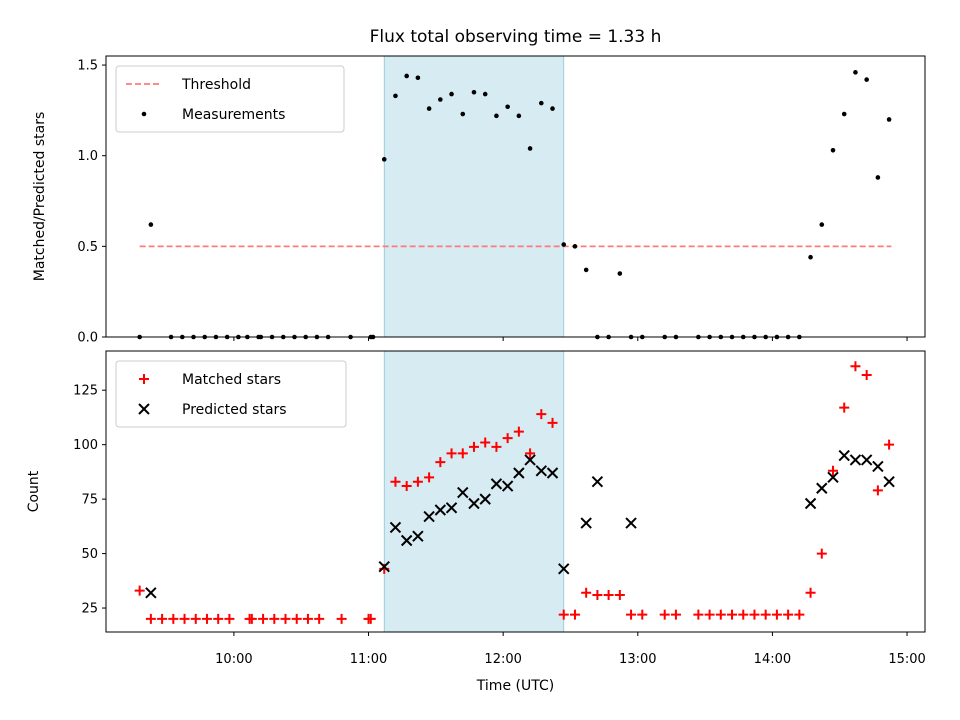 This screenshot has height=720, width=960. I want to click on bottom-xtick-label: 12:00, so click(502, 659).